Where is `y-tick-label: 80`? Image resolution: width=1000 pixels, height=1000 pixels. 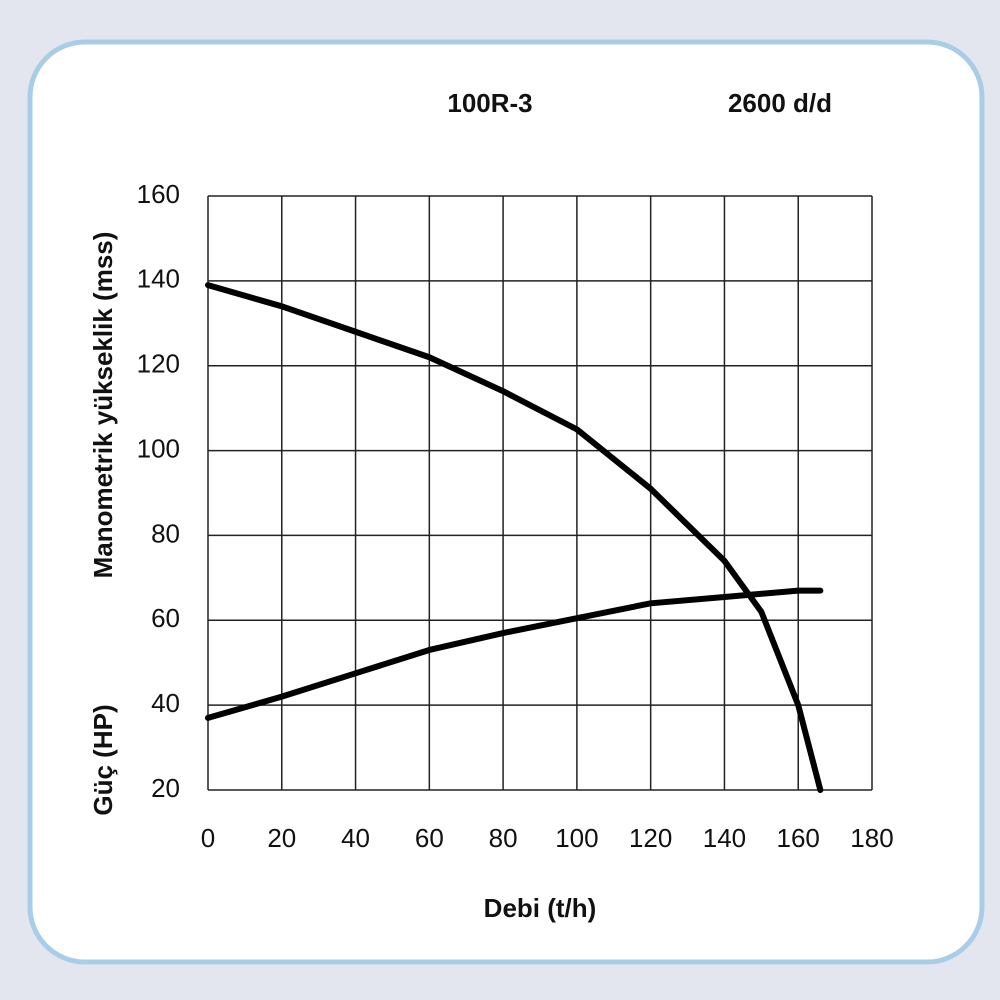
y-tick-label: 80 is located at coordinates (165, 533).